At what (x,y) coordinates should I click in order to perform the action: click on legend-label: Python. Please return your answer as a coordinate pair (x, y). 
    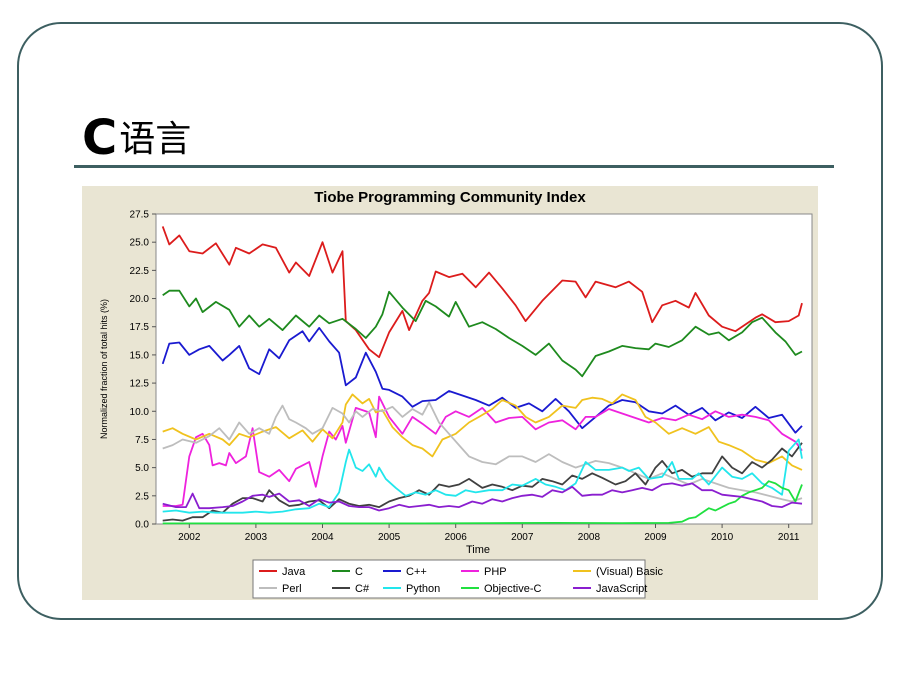
    Looking at the image, I should click on (423, 589).